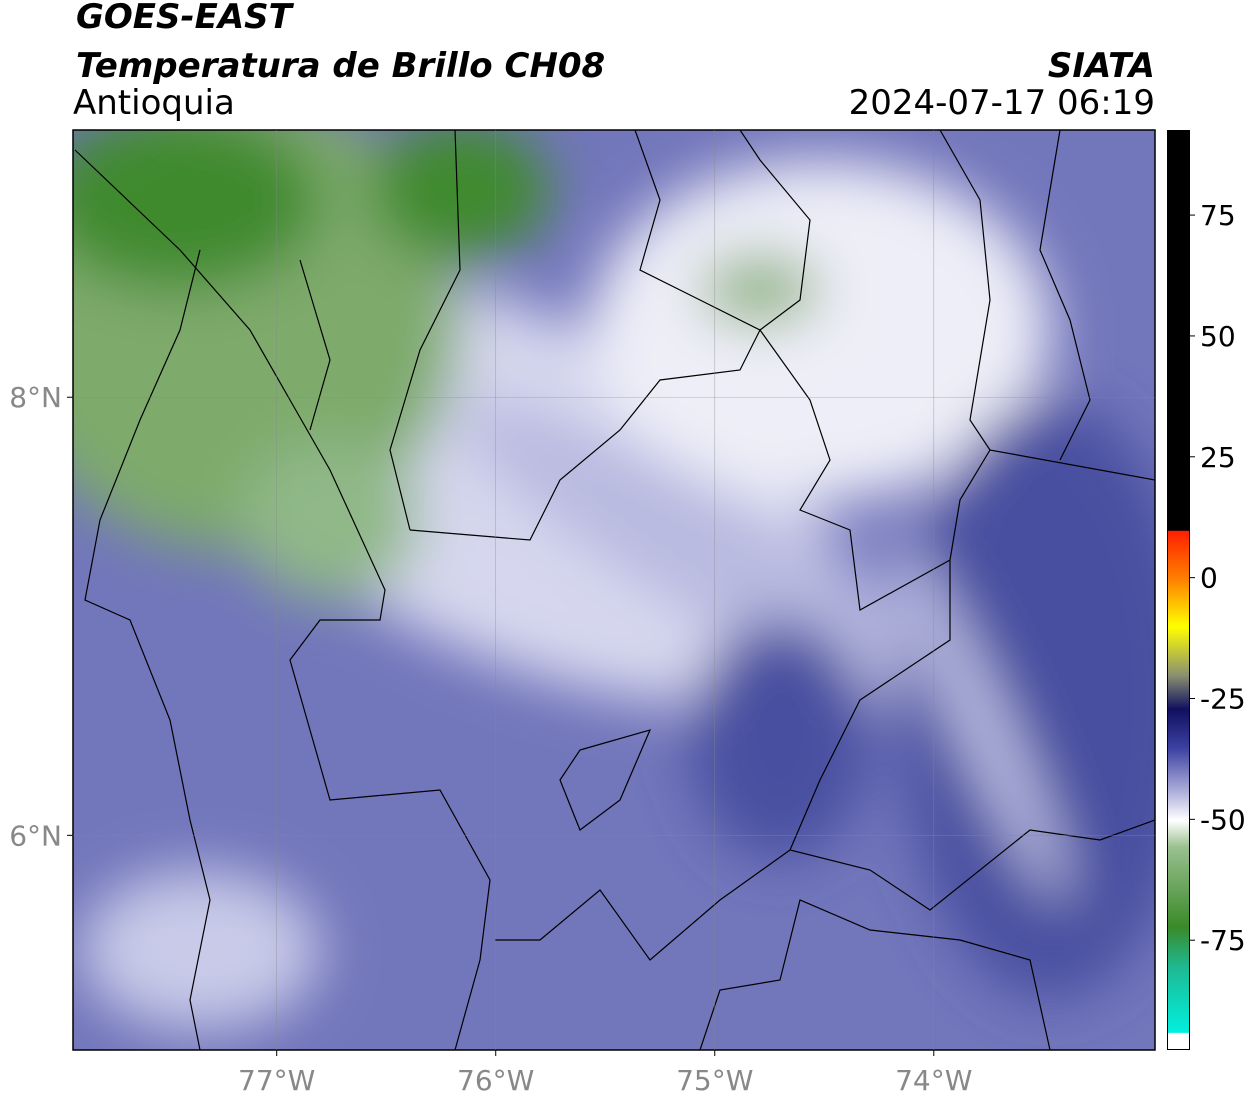  What do you see at coordinates (1101, 66) in the screenshot?
I see `source: SIATA` at bounding box center [1101, 66].